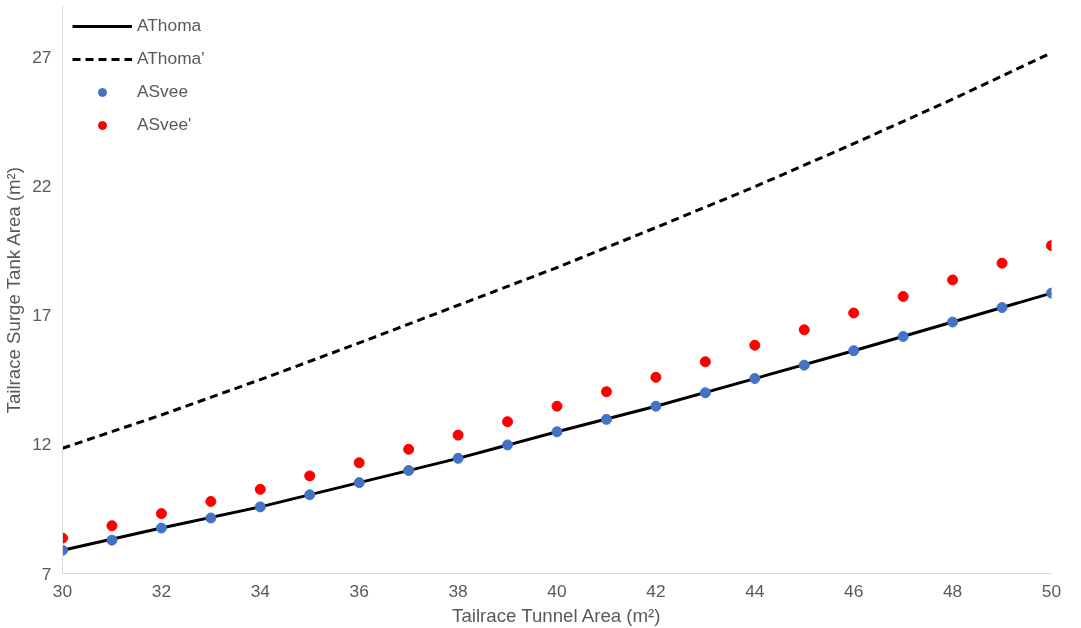  Describe the element at coordinates (14, 290) in the screenshot. I see `y-axis-title: Tailrace Surge Tank Area (m²)` at that location.